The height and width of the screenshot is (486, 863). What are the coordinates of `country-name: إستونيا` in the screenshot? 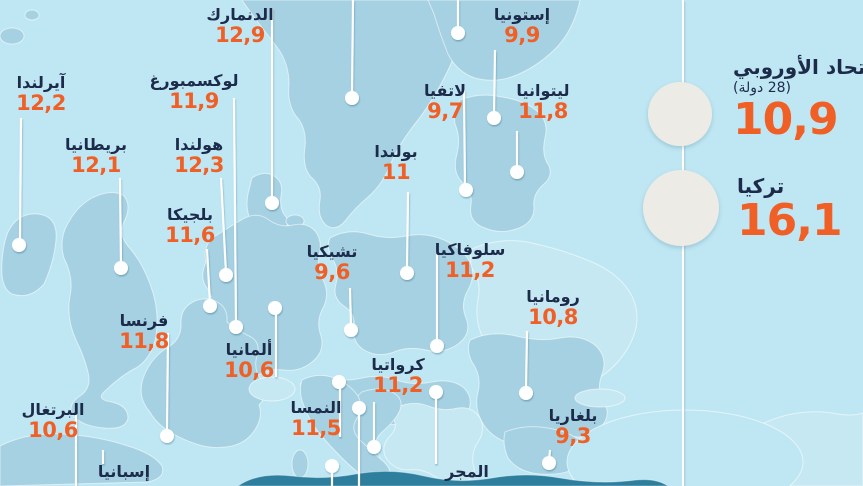 It's located at (522, 14).